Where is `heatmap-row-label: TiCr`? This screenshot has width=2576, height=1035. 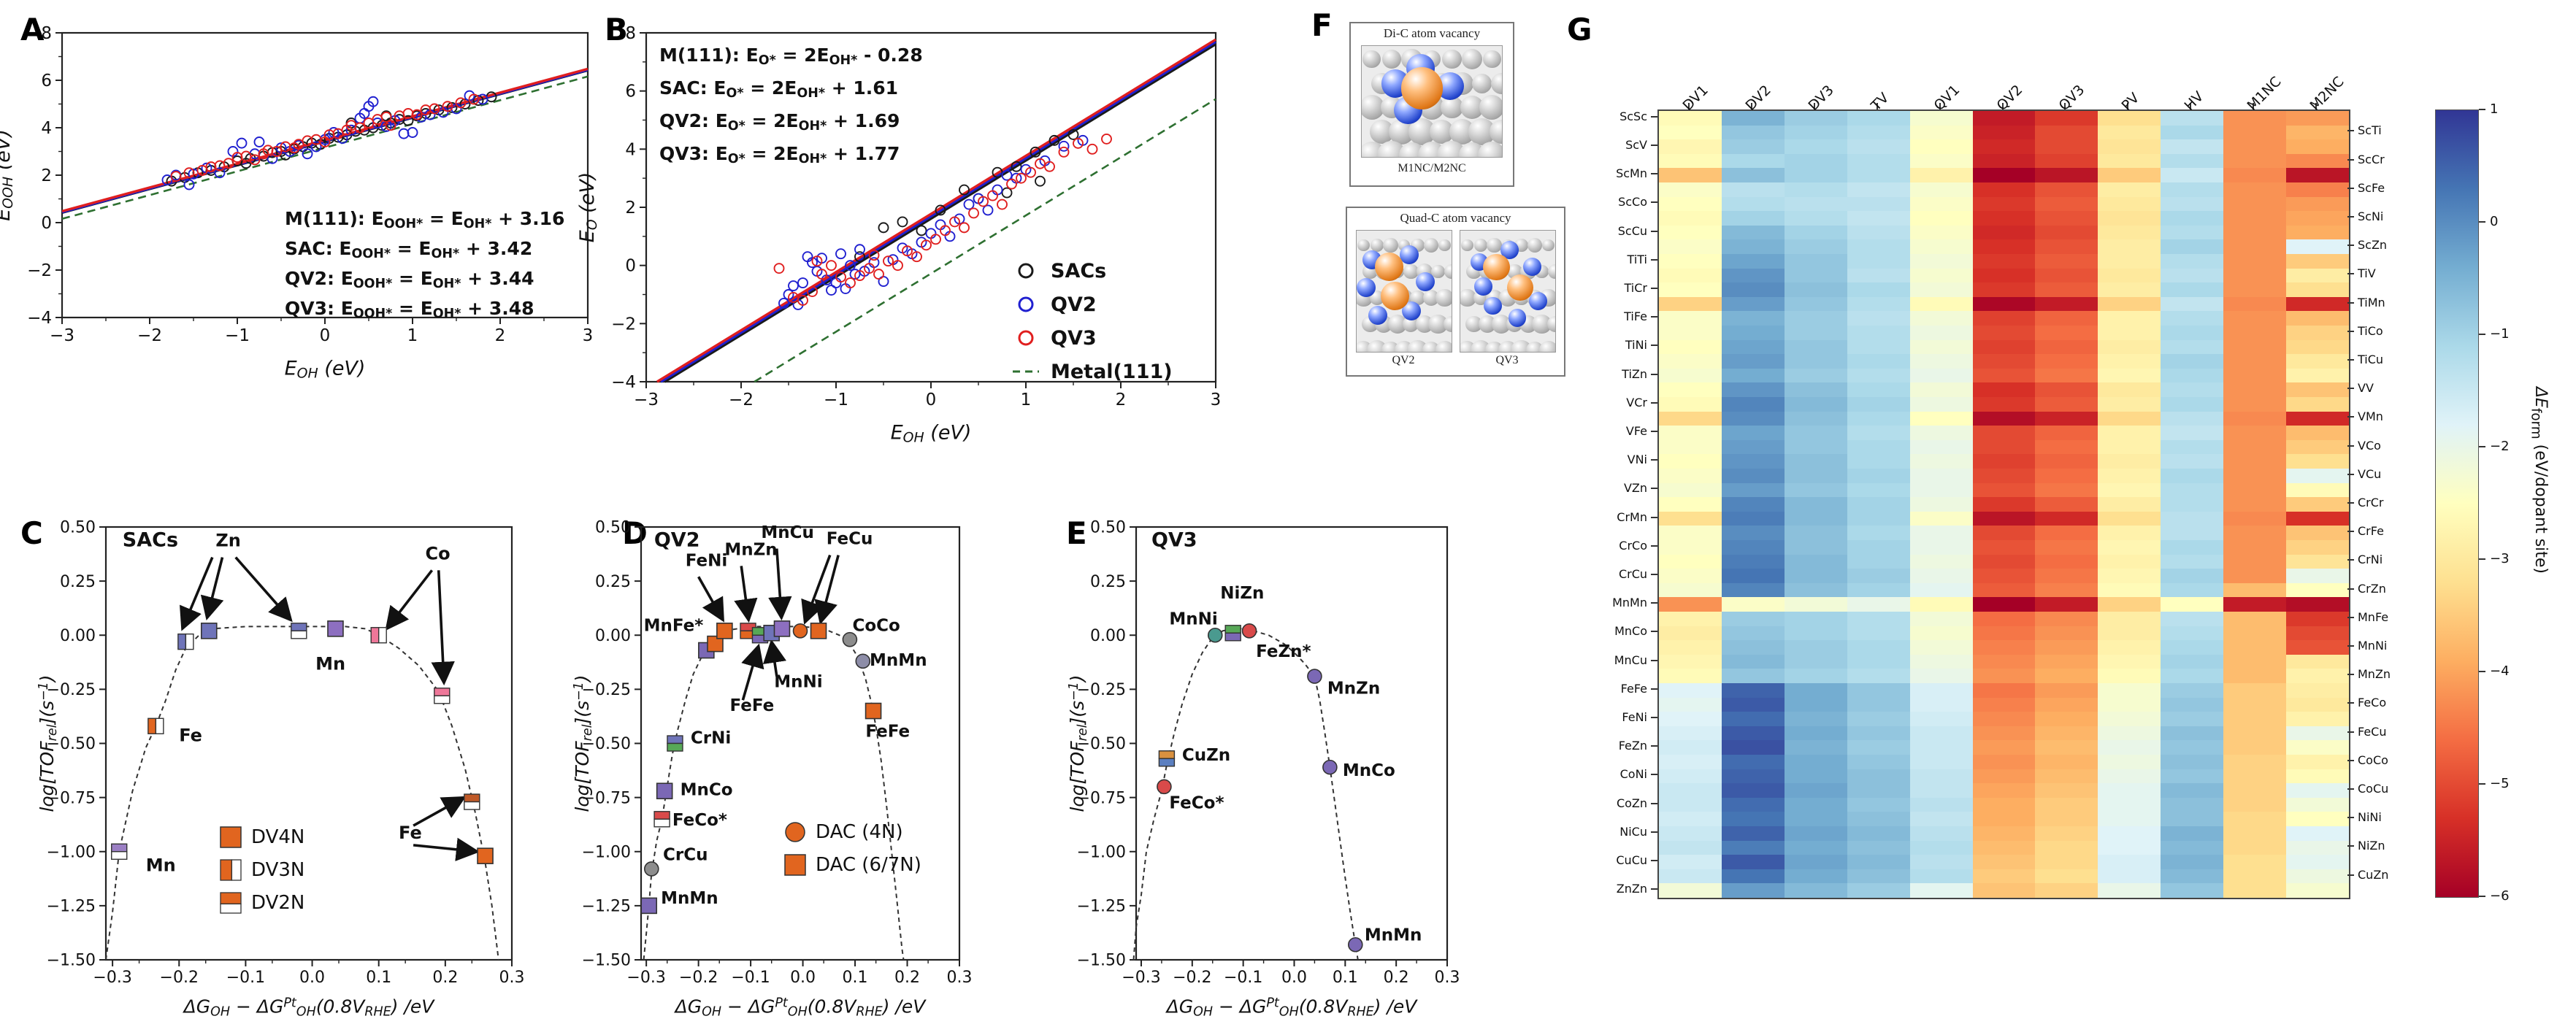
heatmap-row-label: TiCr is located at coordinates (1635, 288).